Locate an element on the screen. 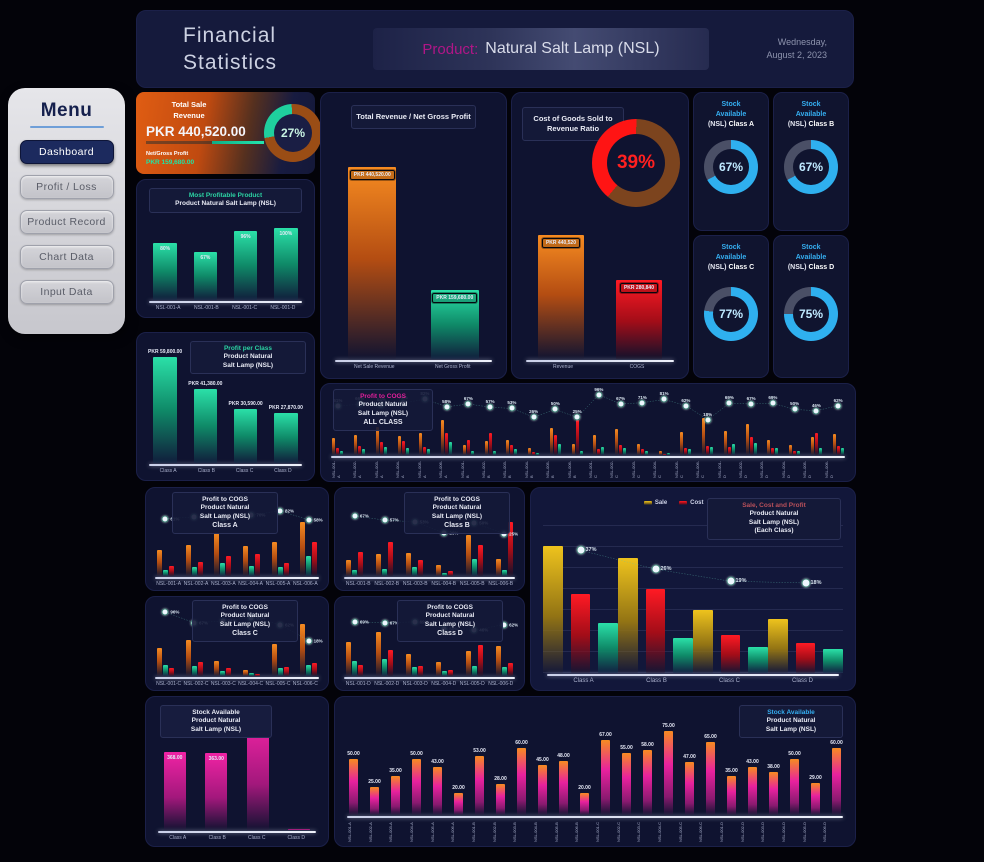 The height and width of the screenshot is (862, 984). menu-item-input-data: Input Data is located at coordinates (66, 292).